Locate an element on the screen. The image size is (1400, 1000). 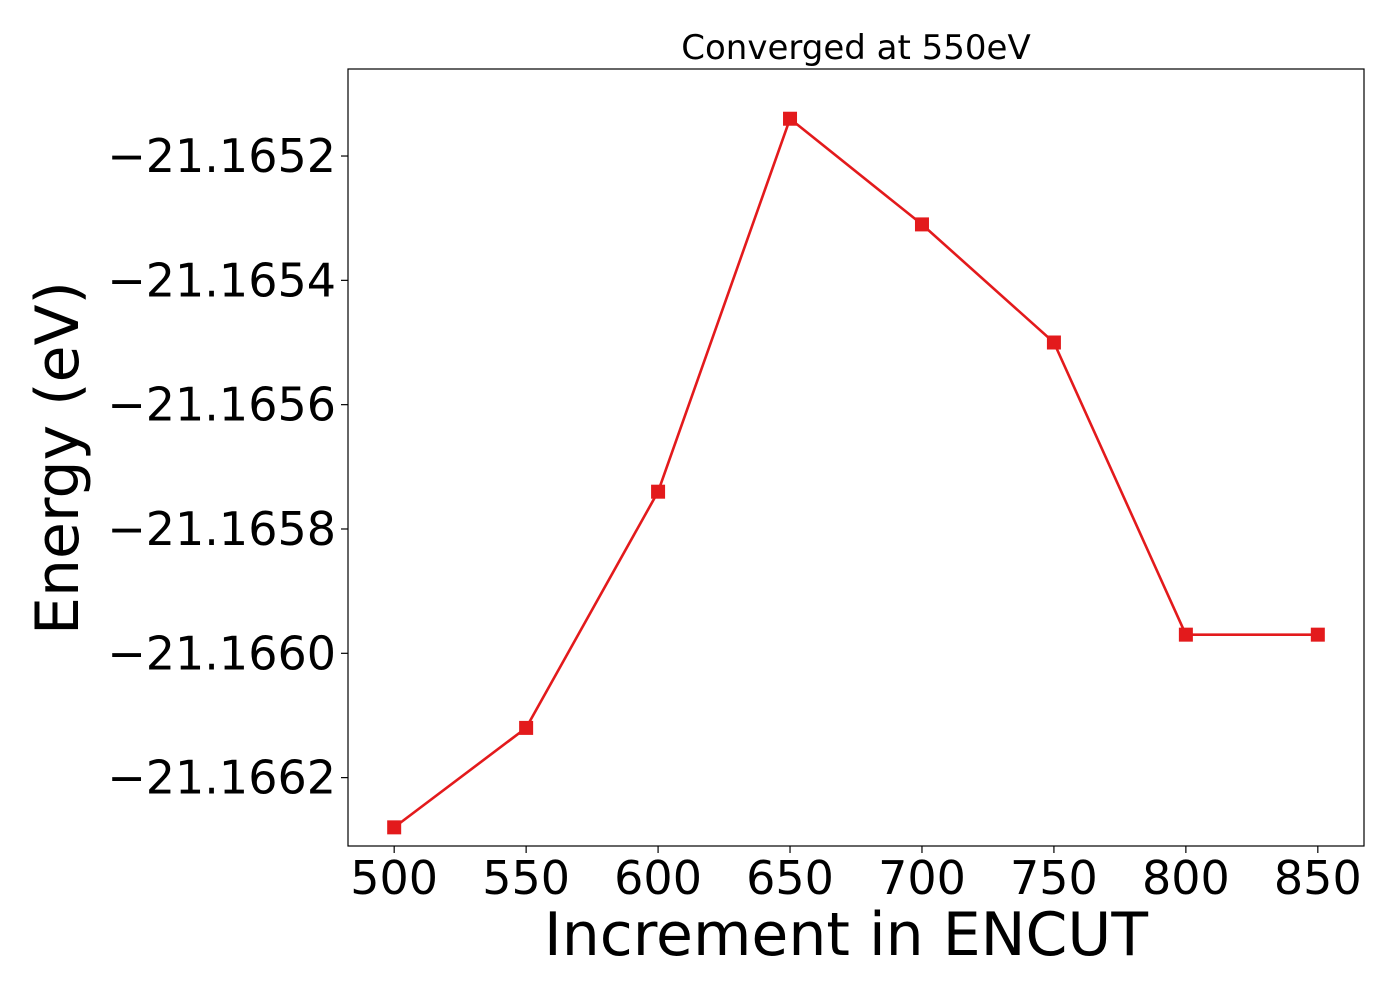
x-tick-label: 600 is located at coordinates (658, 878).